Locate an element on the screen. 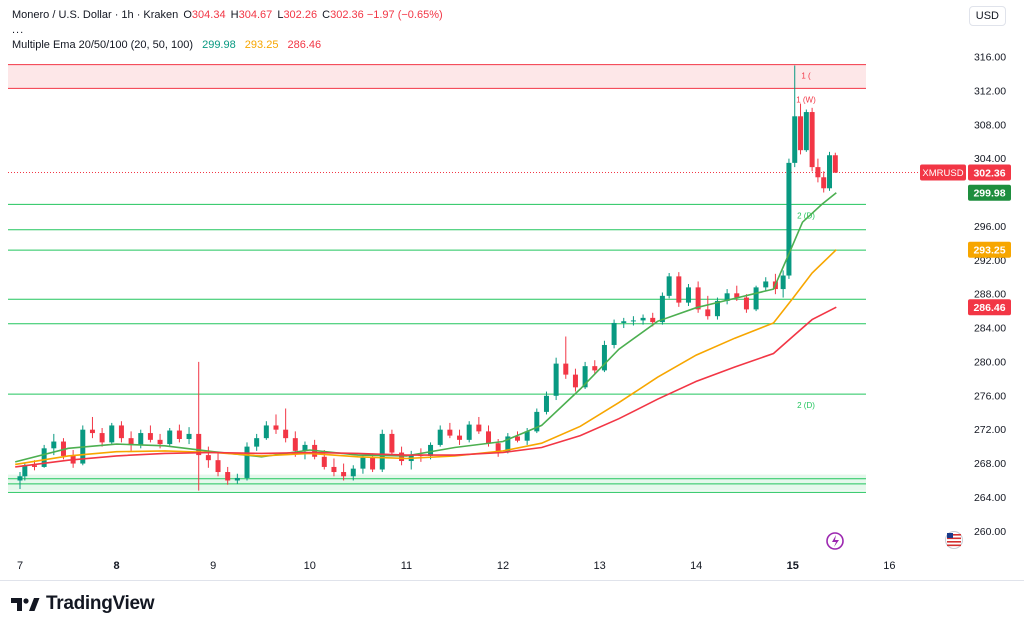 The image size is (1024, 630). symbol-title: Monero / U.S. Dollar · 1h · Kraken is located at coordinates (95, 15).